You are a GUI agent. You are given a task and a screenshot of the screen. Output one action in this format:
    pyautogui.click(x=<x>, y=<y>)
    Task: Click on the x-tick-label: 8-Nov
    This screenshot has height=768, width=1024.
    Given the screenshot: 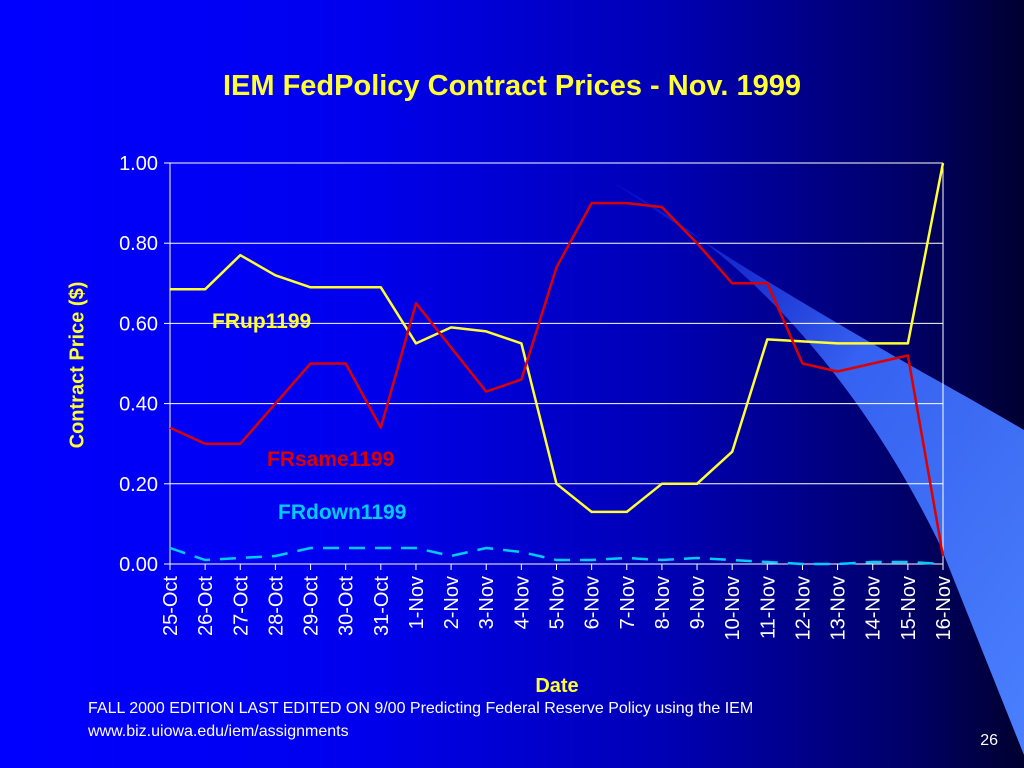 What is the action you would take?
    pyautogui.click(x=663, y=602)
    